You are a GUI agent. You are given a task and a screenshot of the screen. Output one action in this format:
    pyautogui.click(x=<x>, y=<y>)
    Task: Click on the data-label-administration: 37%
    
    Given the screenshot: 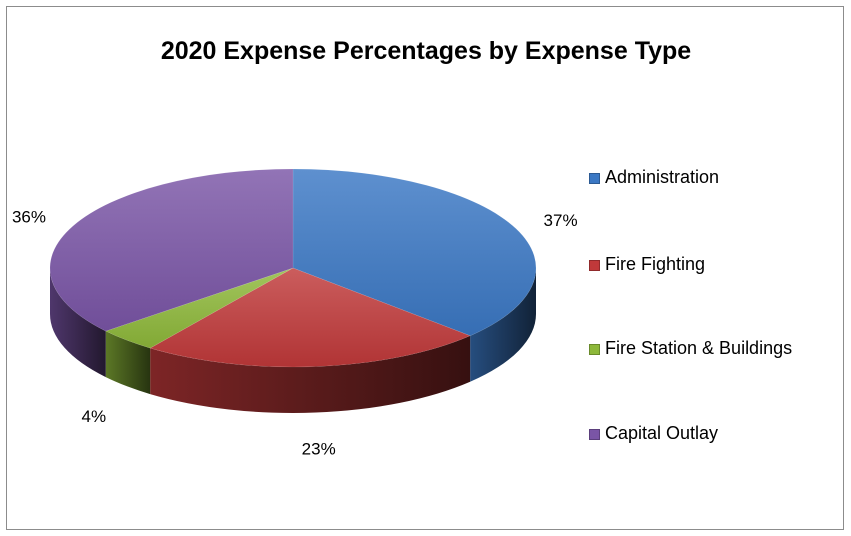 What is the action you would take?
    pyautogui.click(x=561, y=220)
    